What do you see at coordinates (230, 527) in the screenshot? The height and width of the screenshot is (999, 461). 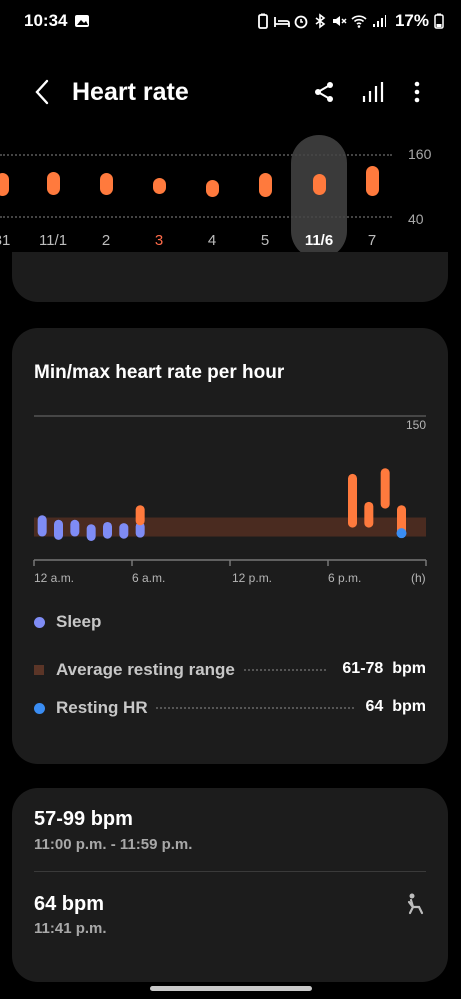 I see `resting-range-band` at bounding box center [230, 527].